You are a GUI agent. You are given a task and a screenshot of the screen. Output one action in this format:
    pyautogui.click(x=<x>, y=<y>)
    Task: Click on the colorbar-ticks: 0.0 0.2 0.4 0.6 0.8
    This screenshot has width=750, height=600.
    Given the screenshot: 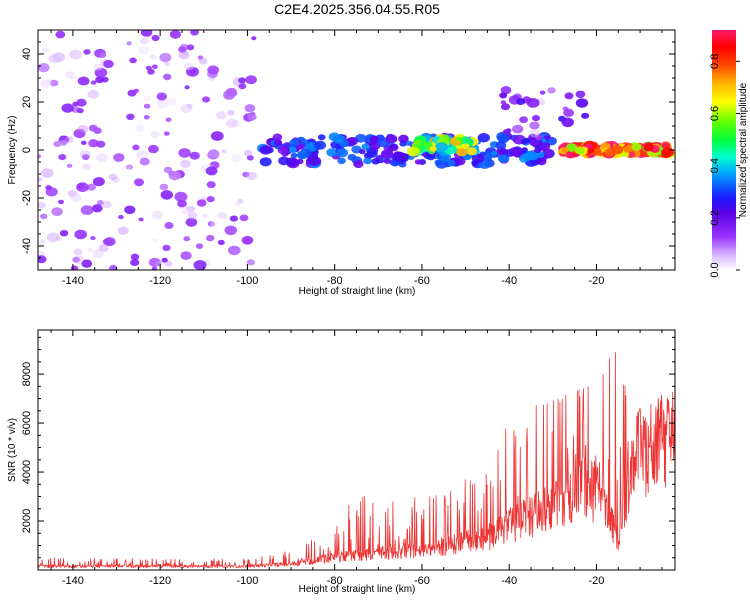 What is the action you would take?
    pyautogui.click(x=724, y=166)
    